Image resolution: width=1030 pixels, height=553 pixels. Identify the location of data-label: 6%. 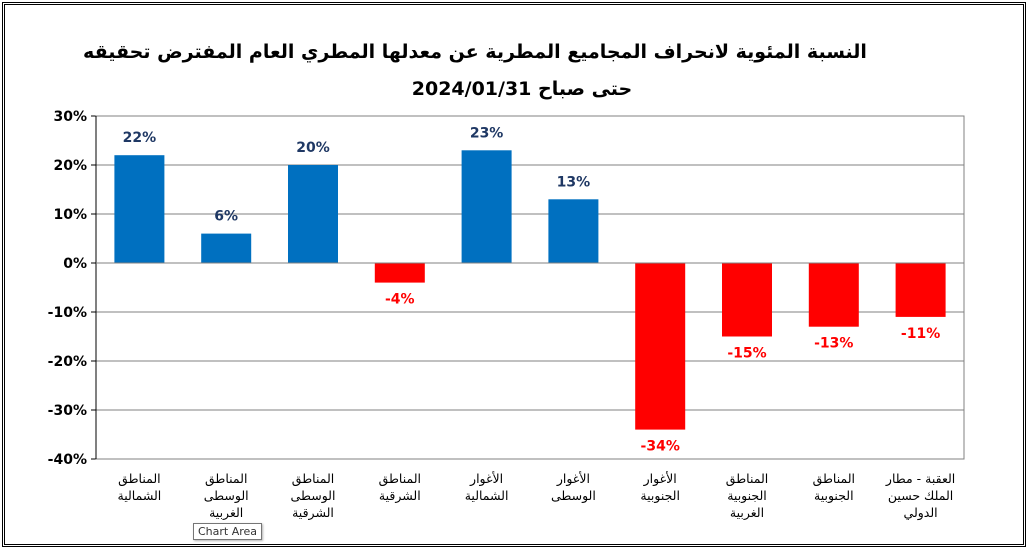
(226, 217).